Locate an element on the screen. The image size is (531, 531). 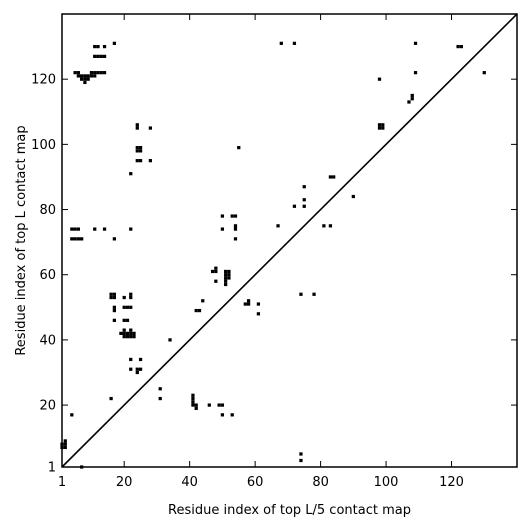
x-tick-label: 1 is located at coordinates (62, 482).